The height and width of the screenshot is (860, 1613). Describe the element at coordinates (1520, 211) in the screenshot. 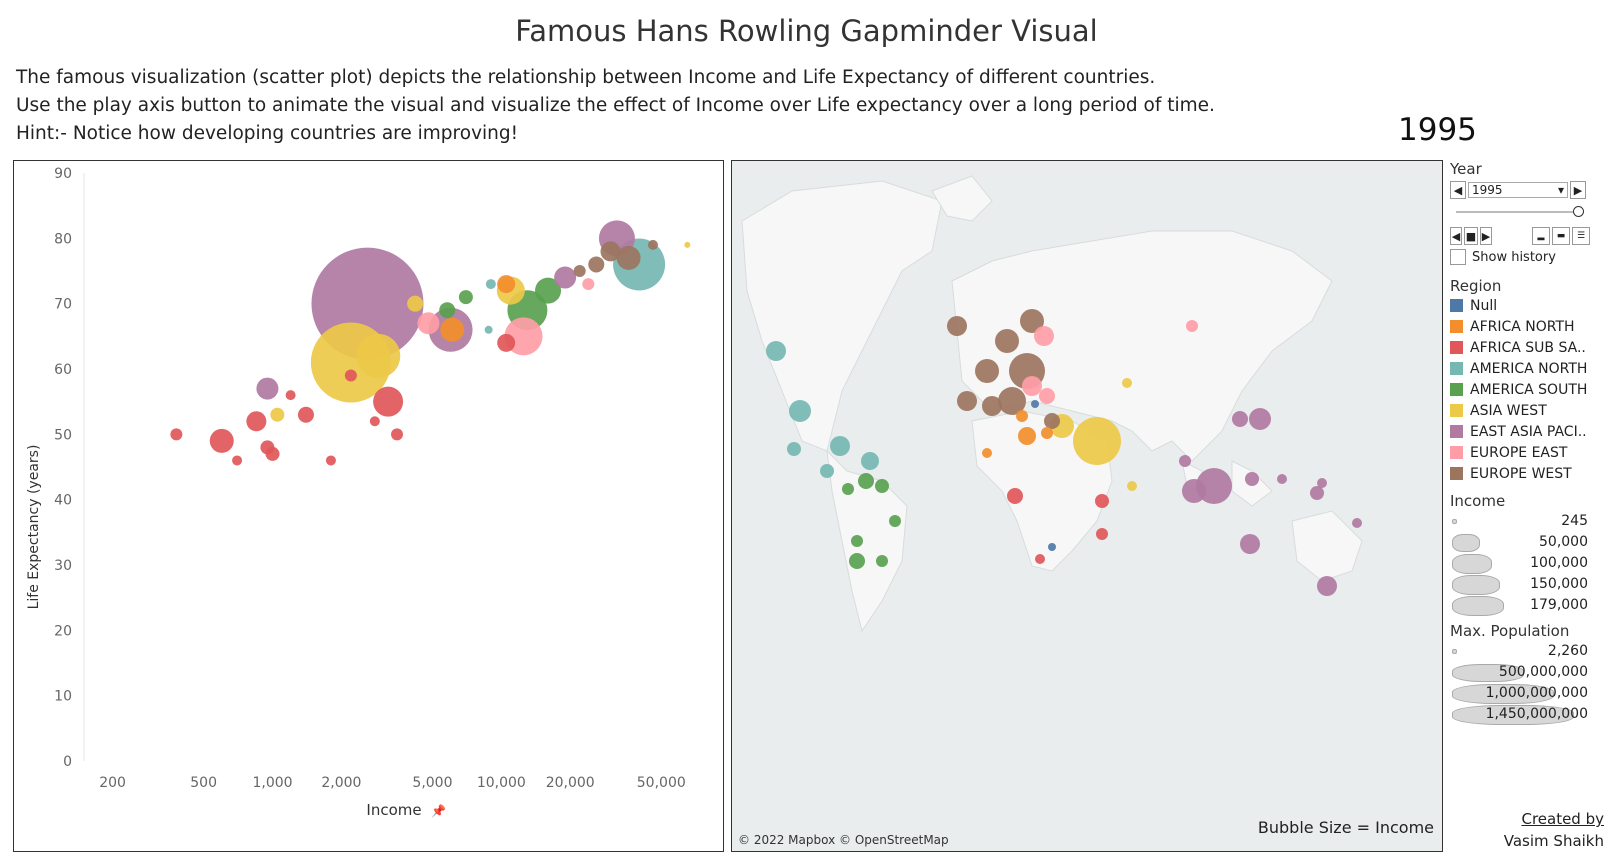

I see `year-slider` at that location.